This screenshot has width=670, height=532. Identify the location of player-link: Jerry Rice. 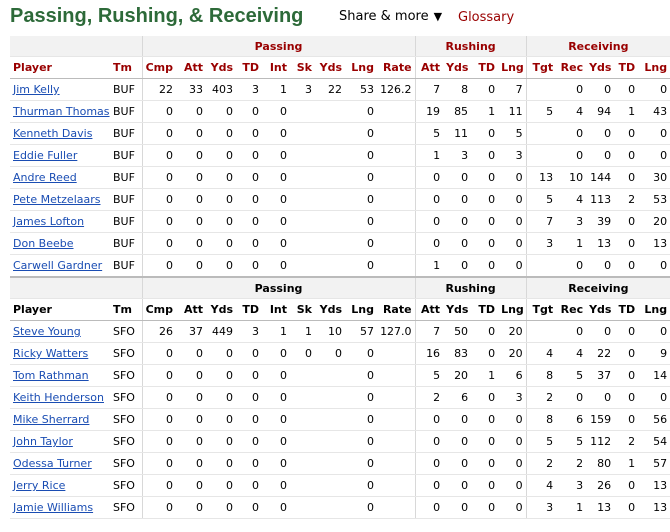
(39, 485).